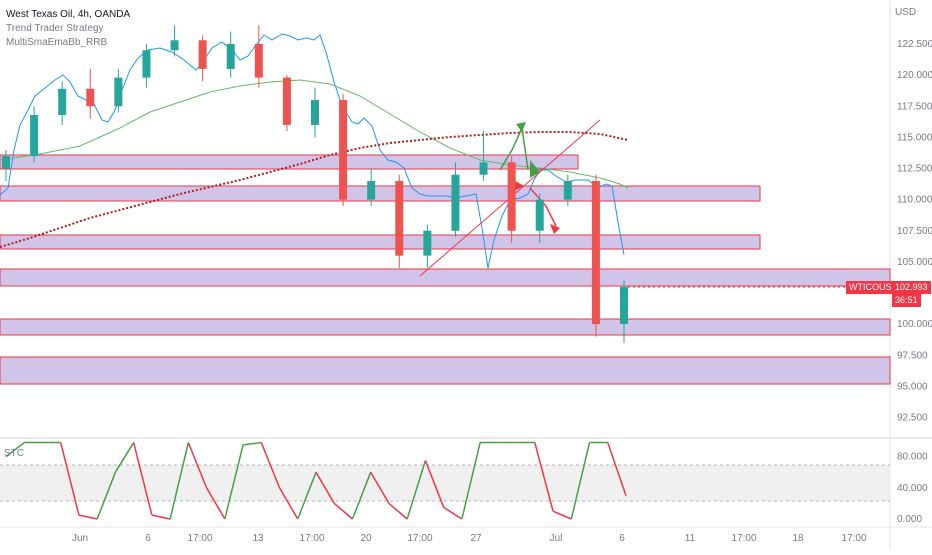 The width and height of the screenshot is (932, 555). I want to click on time-tick-label: 11, so click(690, 538).